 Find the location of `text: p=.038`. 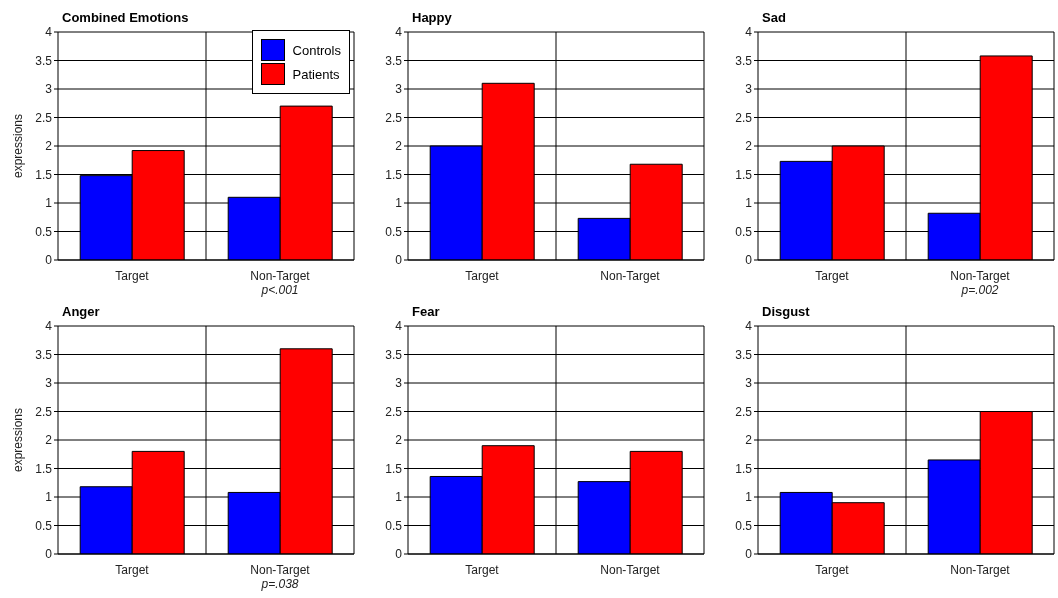

text: p=.038 is located at coordinates (279, 584).